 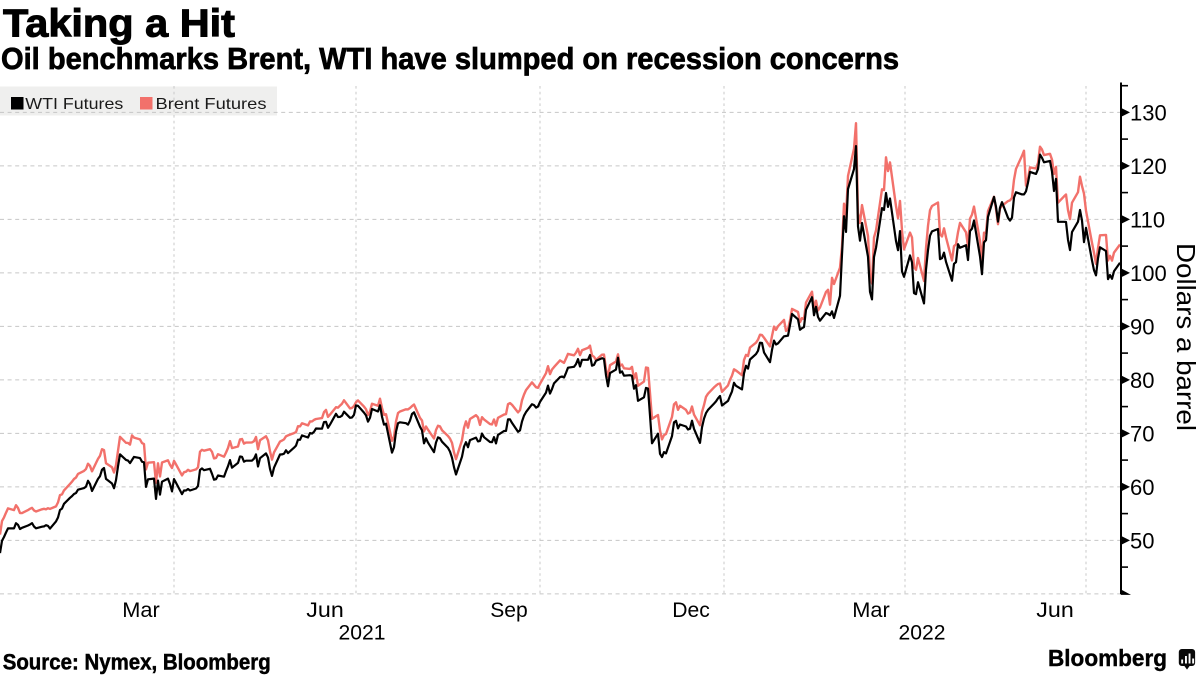 What do you see at coordinates (922, 633) in the screenshot?
I see `svg-text: 2022` at bounding box center [922, 633].